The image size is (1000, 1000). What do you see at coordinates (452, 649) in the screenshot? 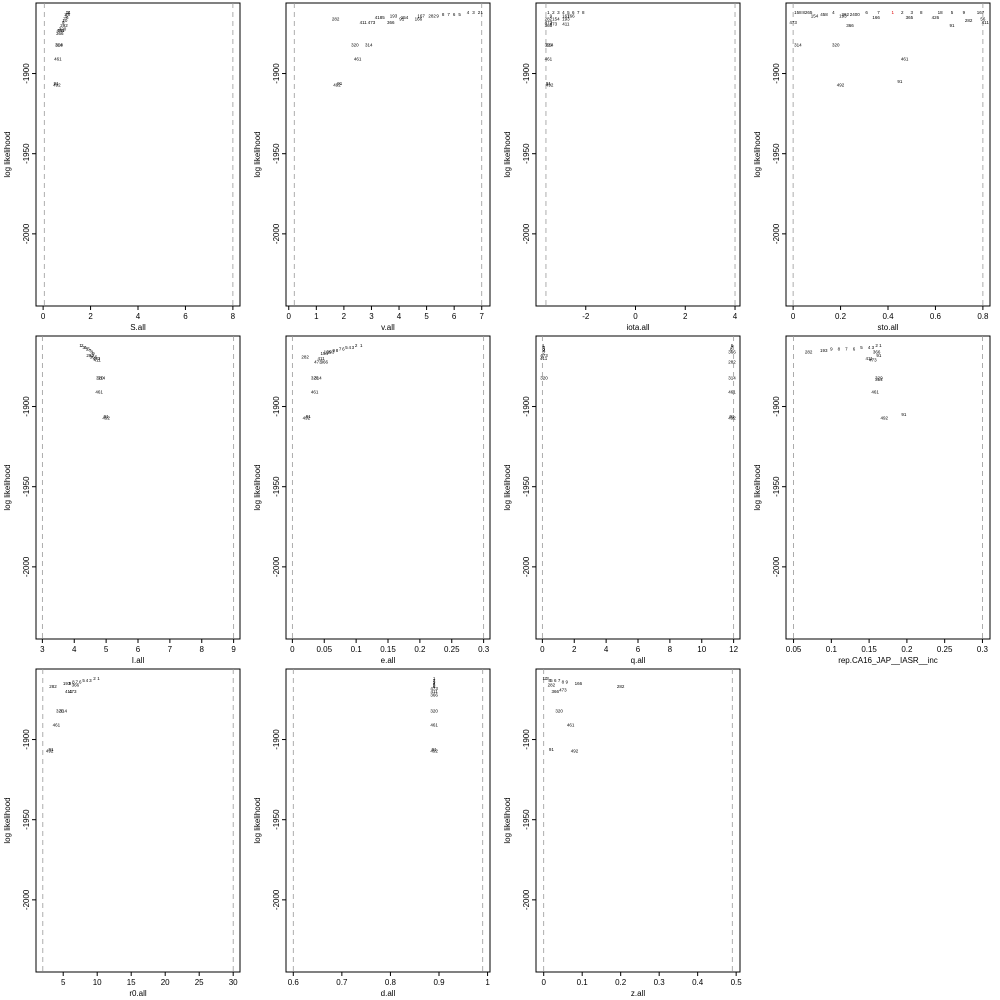
I see `x-tick-label: 0.25` at bounding box center [452, 649].